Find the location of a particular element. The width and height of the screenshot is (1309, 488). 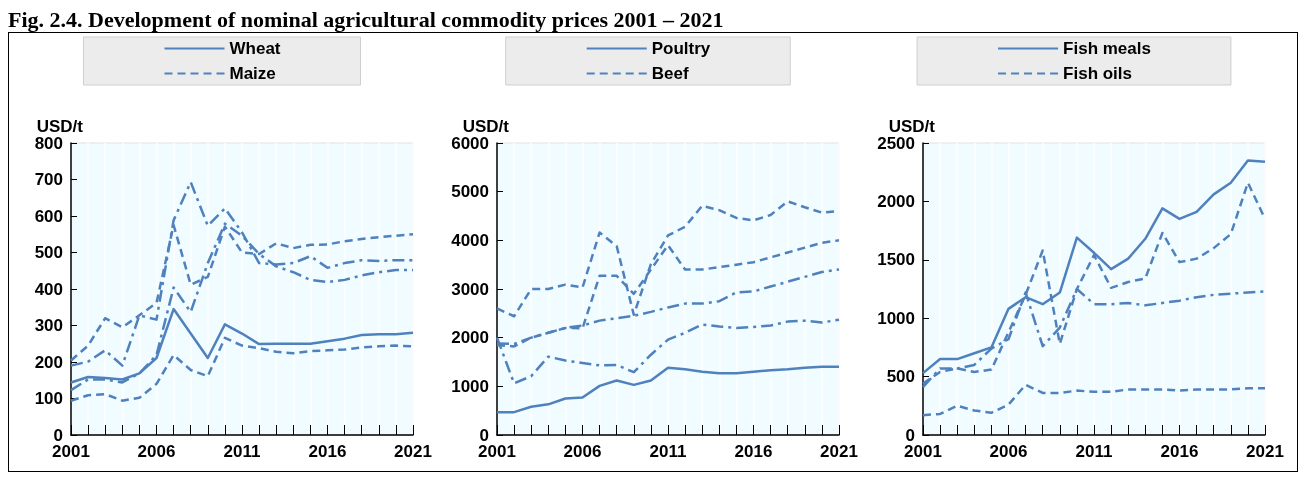

y-tick-label: 400 is located at coordinates (48, 289).